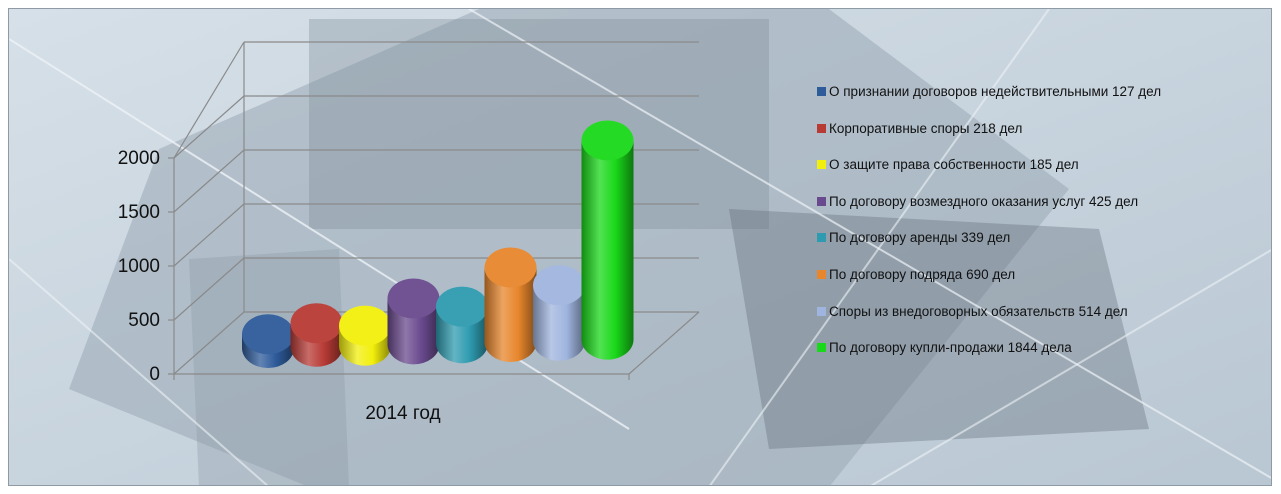 Image resolution: width=1281 pixels, height=494 pixels. I want to click on legend-item: По договору аренды 339 дел, so click(1042, 247).